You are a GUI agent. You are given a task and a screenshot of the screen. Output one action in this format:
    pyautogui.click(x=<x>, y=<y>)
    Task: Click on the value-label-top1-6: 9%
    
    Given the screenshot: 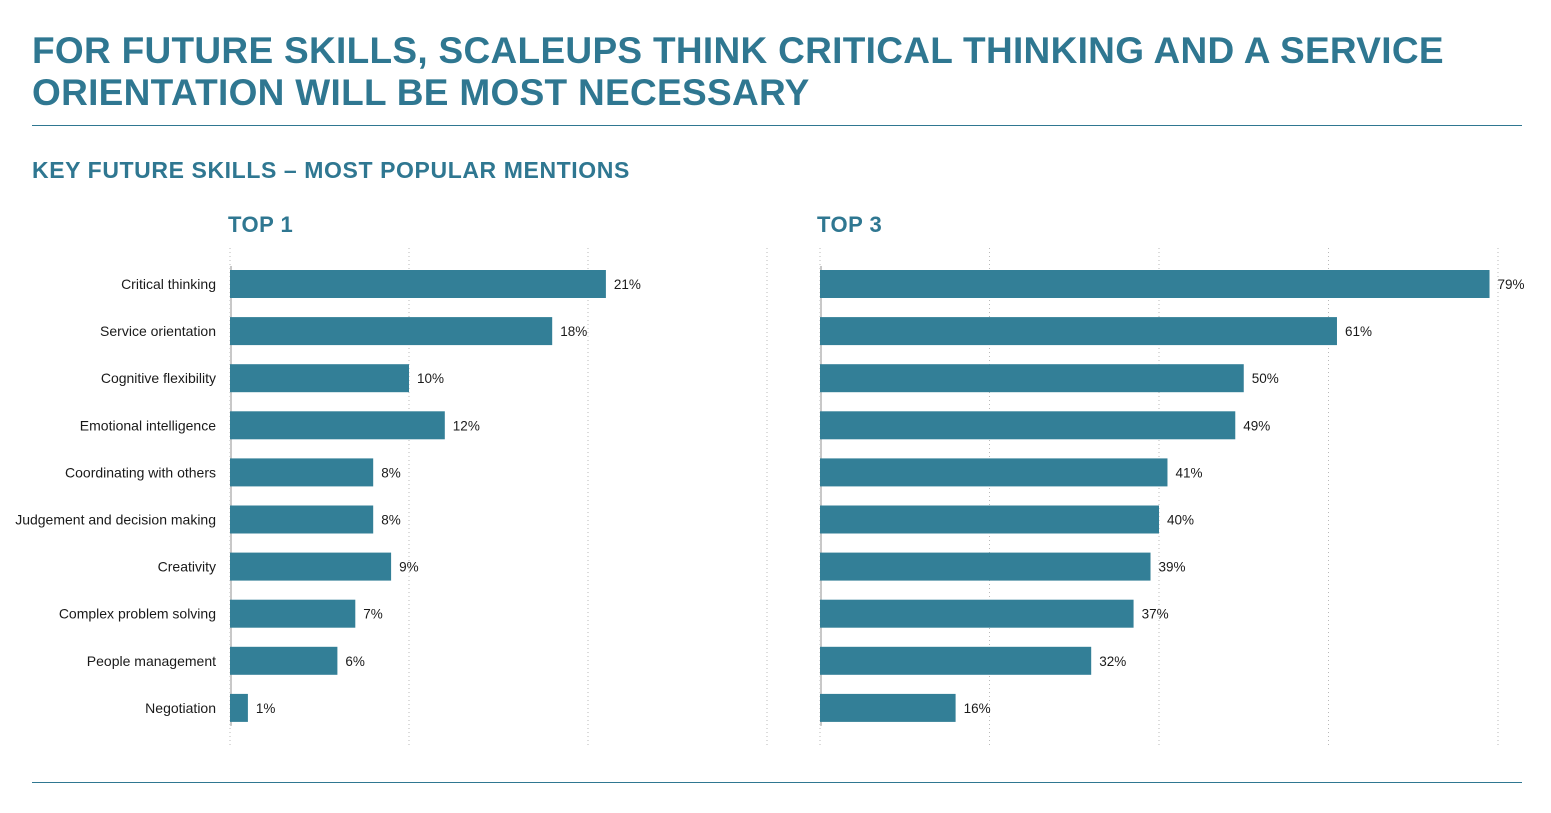 What is the action you would take?
    pyautogui.click(x=409, y=567)
    